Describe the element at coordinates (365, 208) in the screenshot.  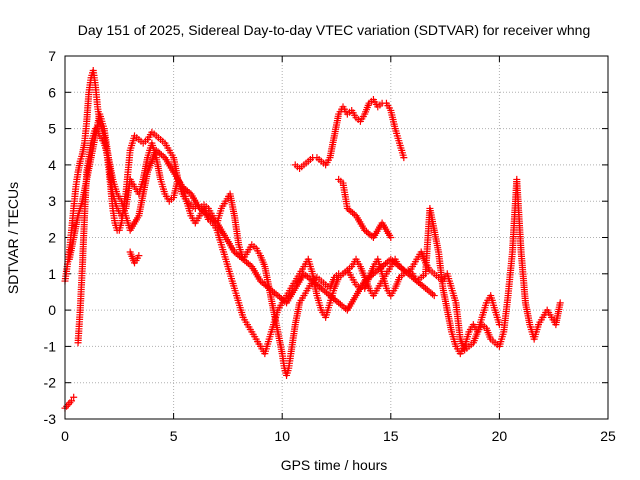
I see `series-mid-stub` at that location.